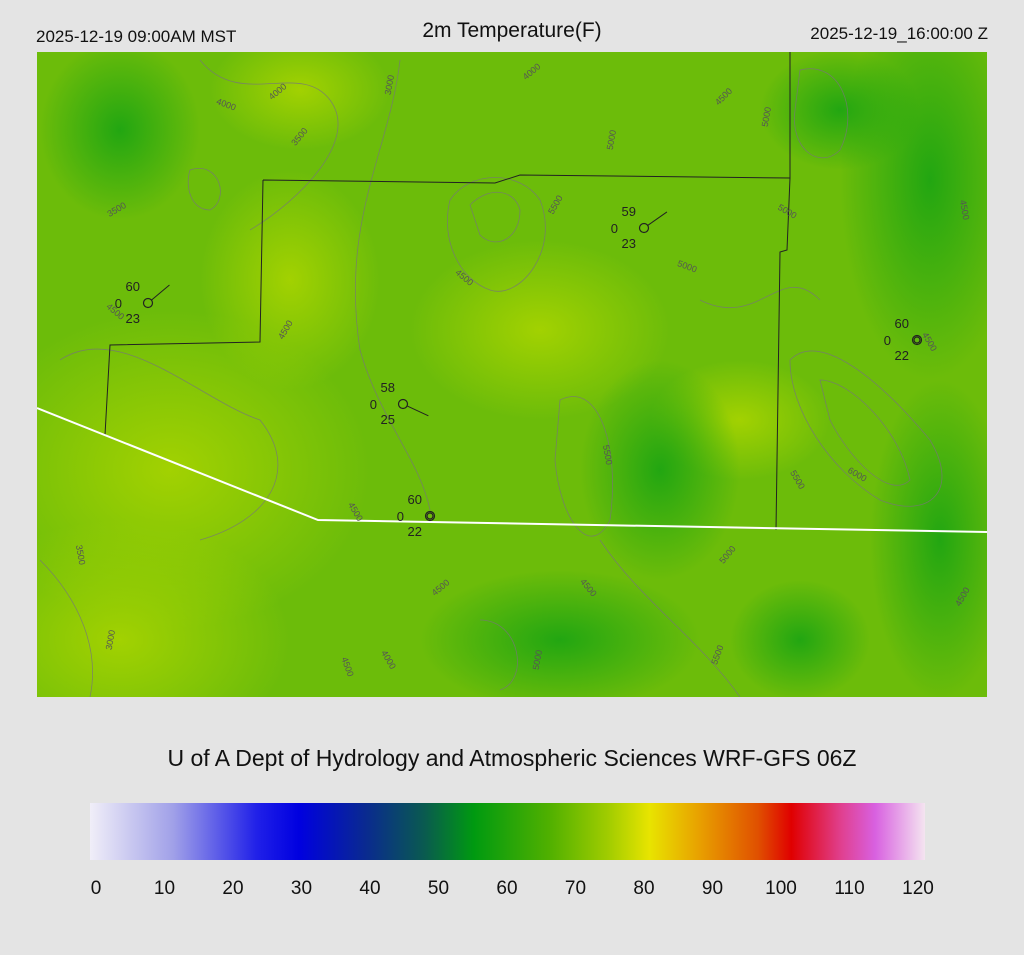 The width and height of the screenshot is (1024, 955). I want to click on colorbar-tick-label: 110, so click(849, 888).